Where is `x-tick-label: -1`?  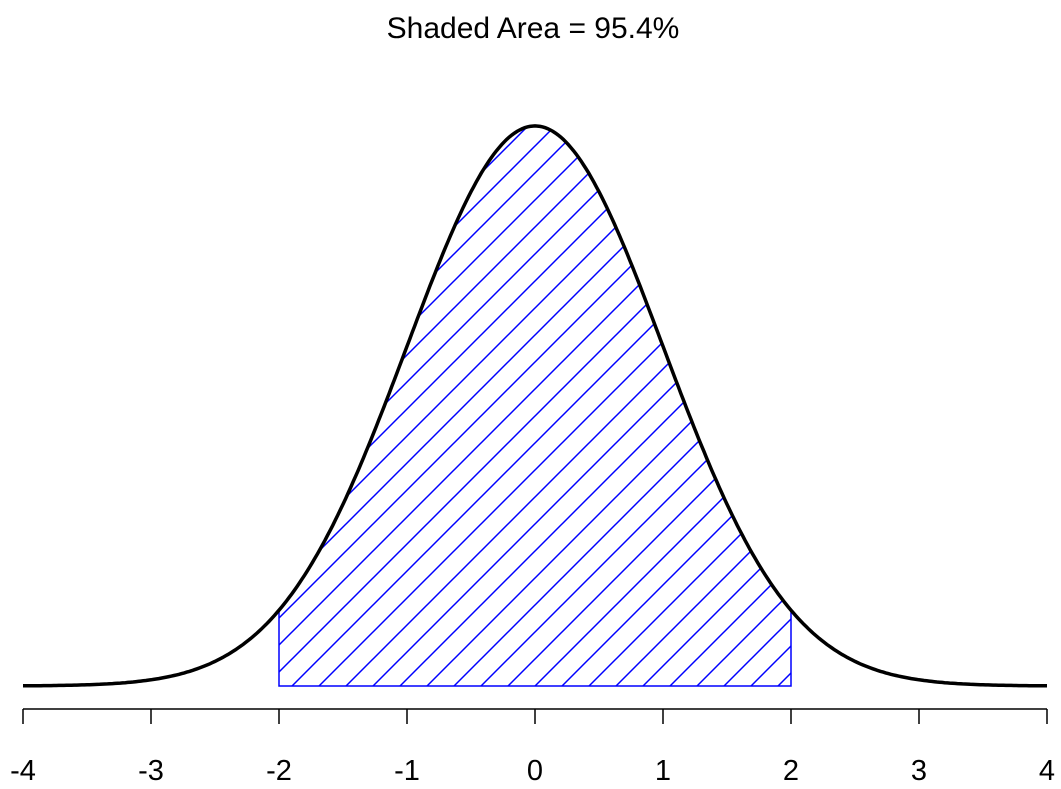 x-tick-label: -1 is located at coordinates (407, 771).